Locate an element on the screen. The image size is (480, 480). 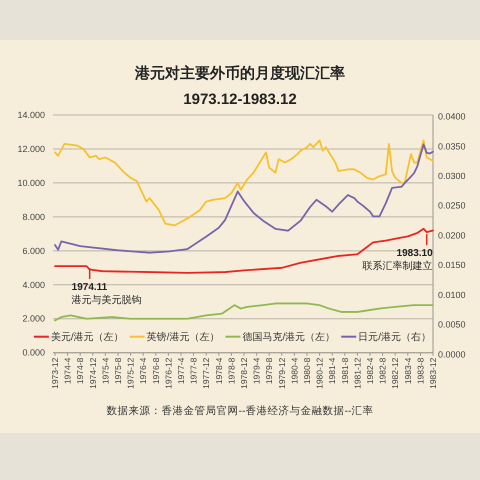
x-tick-label: 1977-4 is located at coordinates (181, 370).